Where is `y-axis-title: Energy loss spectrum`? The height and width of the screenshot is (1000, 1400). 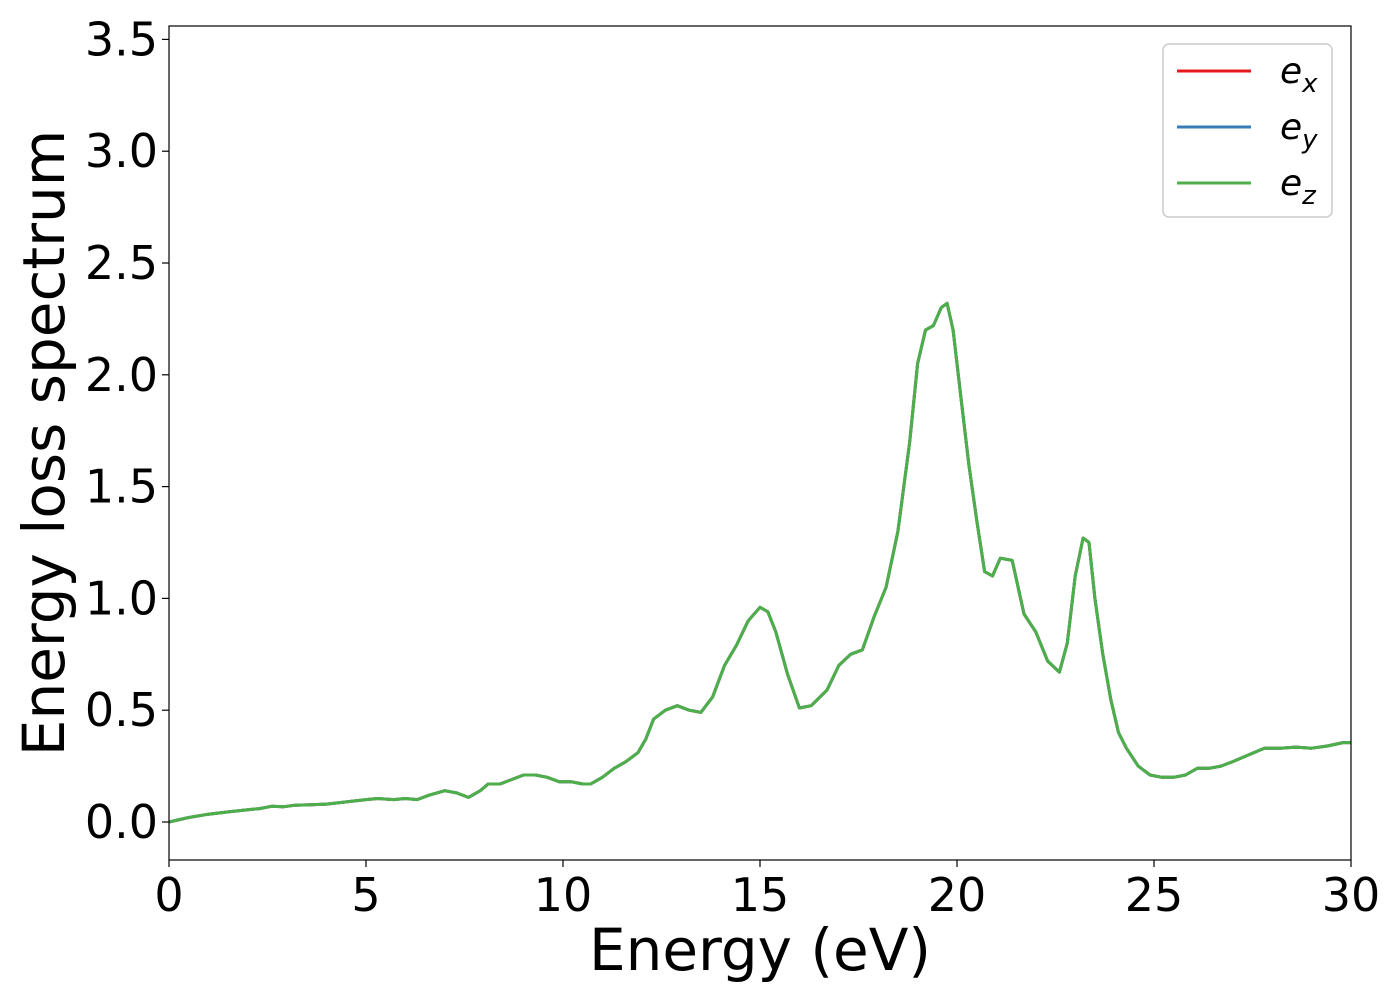 y-axis-title: Energy loss spectrum is located at coordinates (44, 443).